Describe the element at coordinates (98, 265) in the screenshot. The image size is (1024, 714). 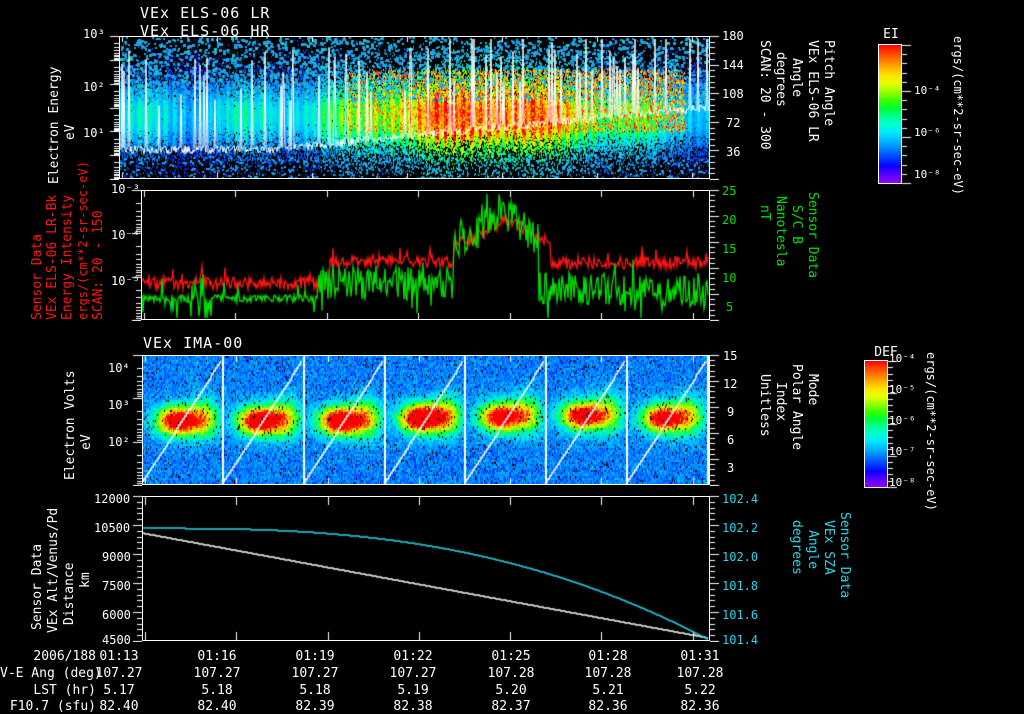
I see `panel2-left-label-scan: SCAN: 20 - 150` at that location.